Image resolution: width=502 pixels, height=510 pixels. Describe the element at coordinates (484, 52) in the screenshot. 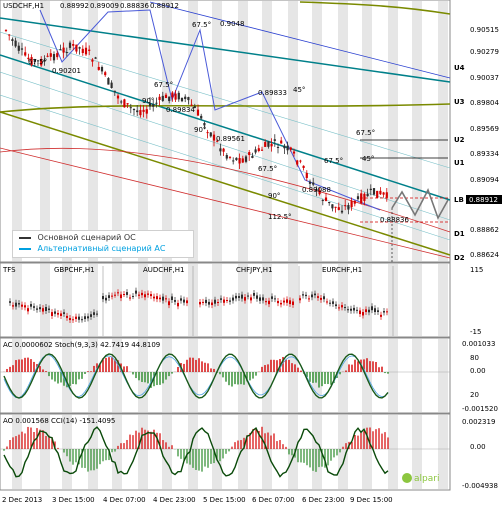

I see `price-tick: 0.90279` at that location.